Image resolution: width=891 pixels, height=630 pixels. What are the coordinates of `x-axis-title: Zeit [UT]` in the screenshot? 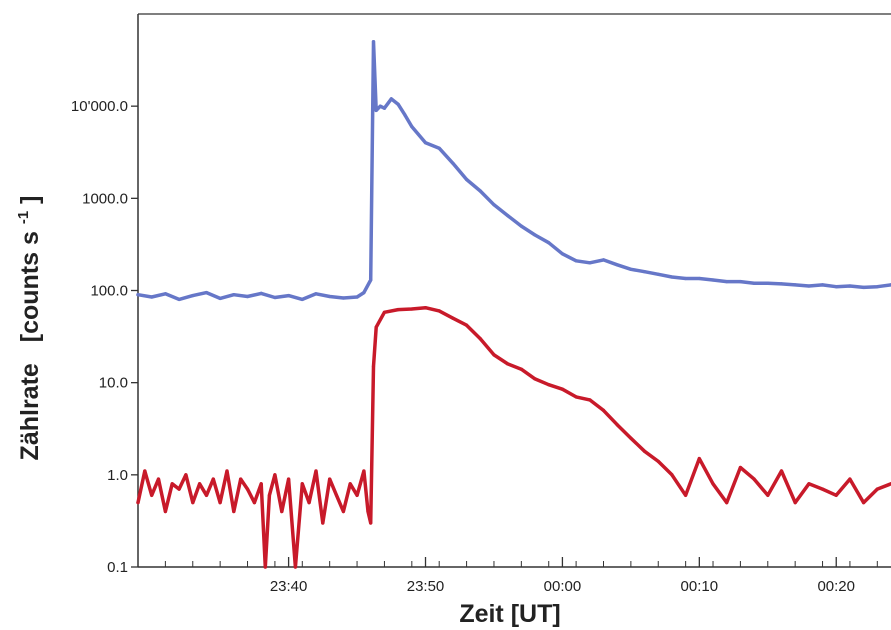 It's located at (509, 614).